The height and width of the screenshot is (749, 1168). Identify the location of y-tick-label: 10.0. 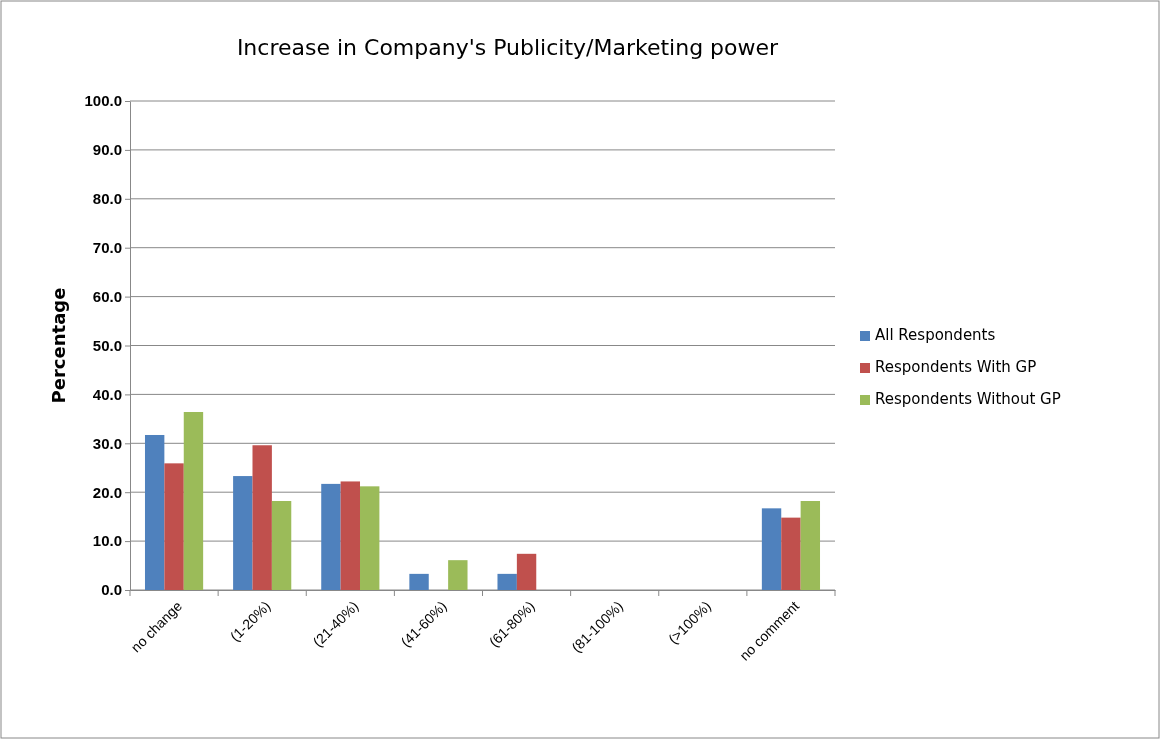
(107, 541).